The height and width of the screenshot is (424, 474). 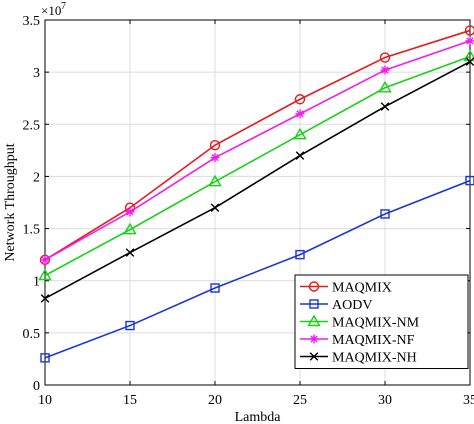 I want to click on legend-label: MAQMIX-NM, so click(x=376, y=323).